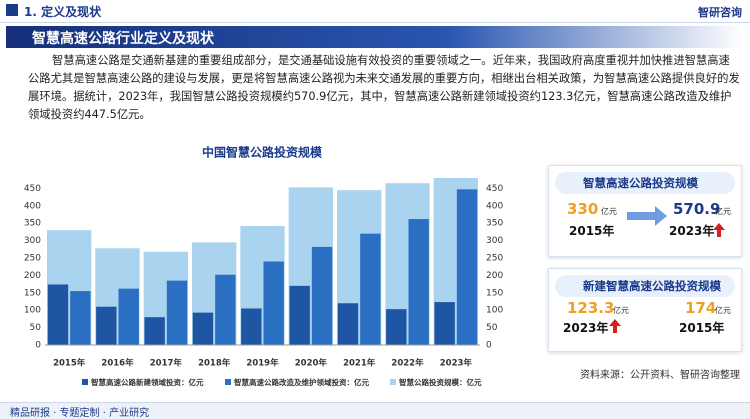  I want to click on y-tick-label: 250, so click(32, 259).